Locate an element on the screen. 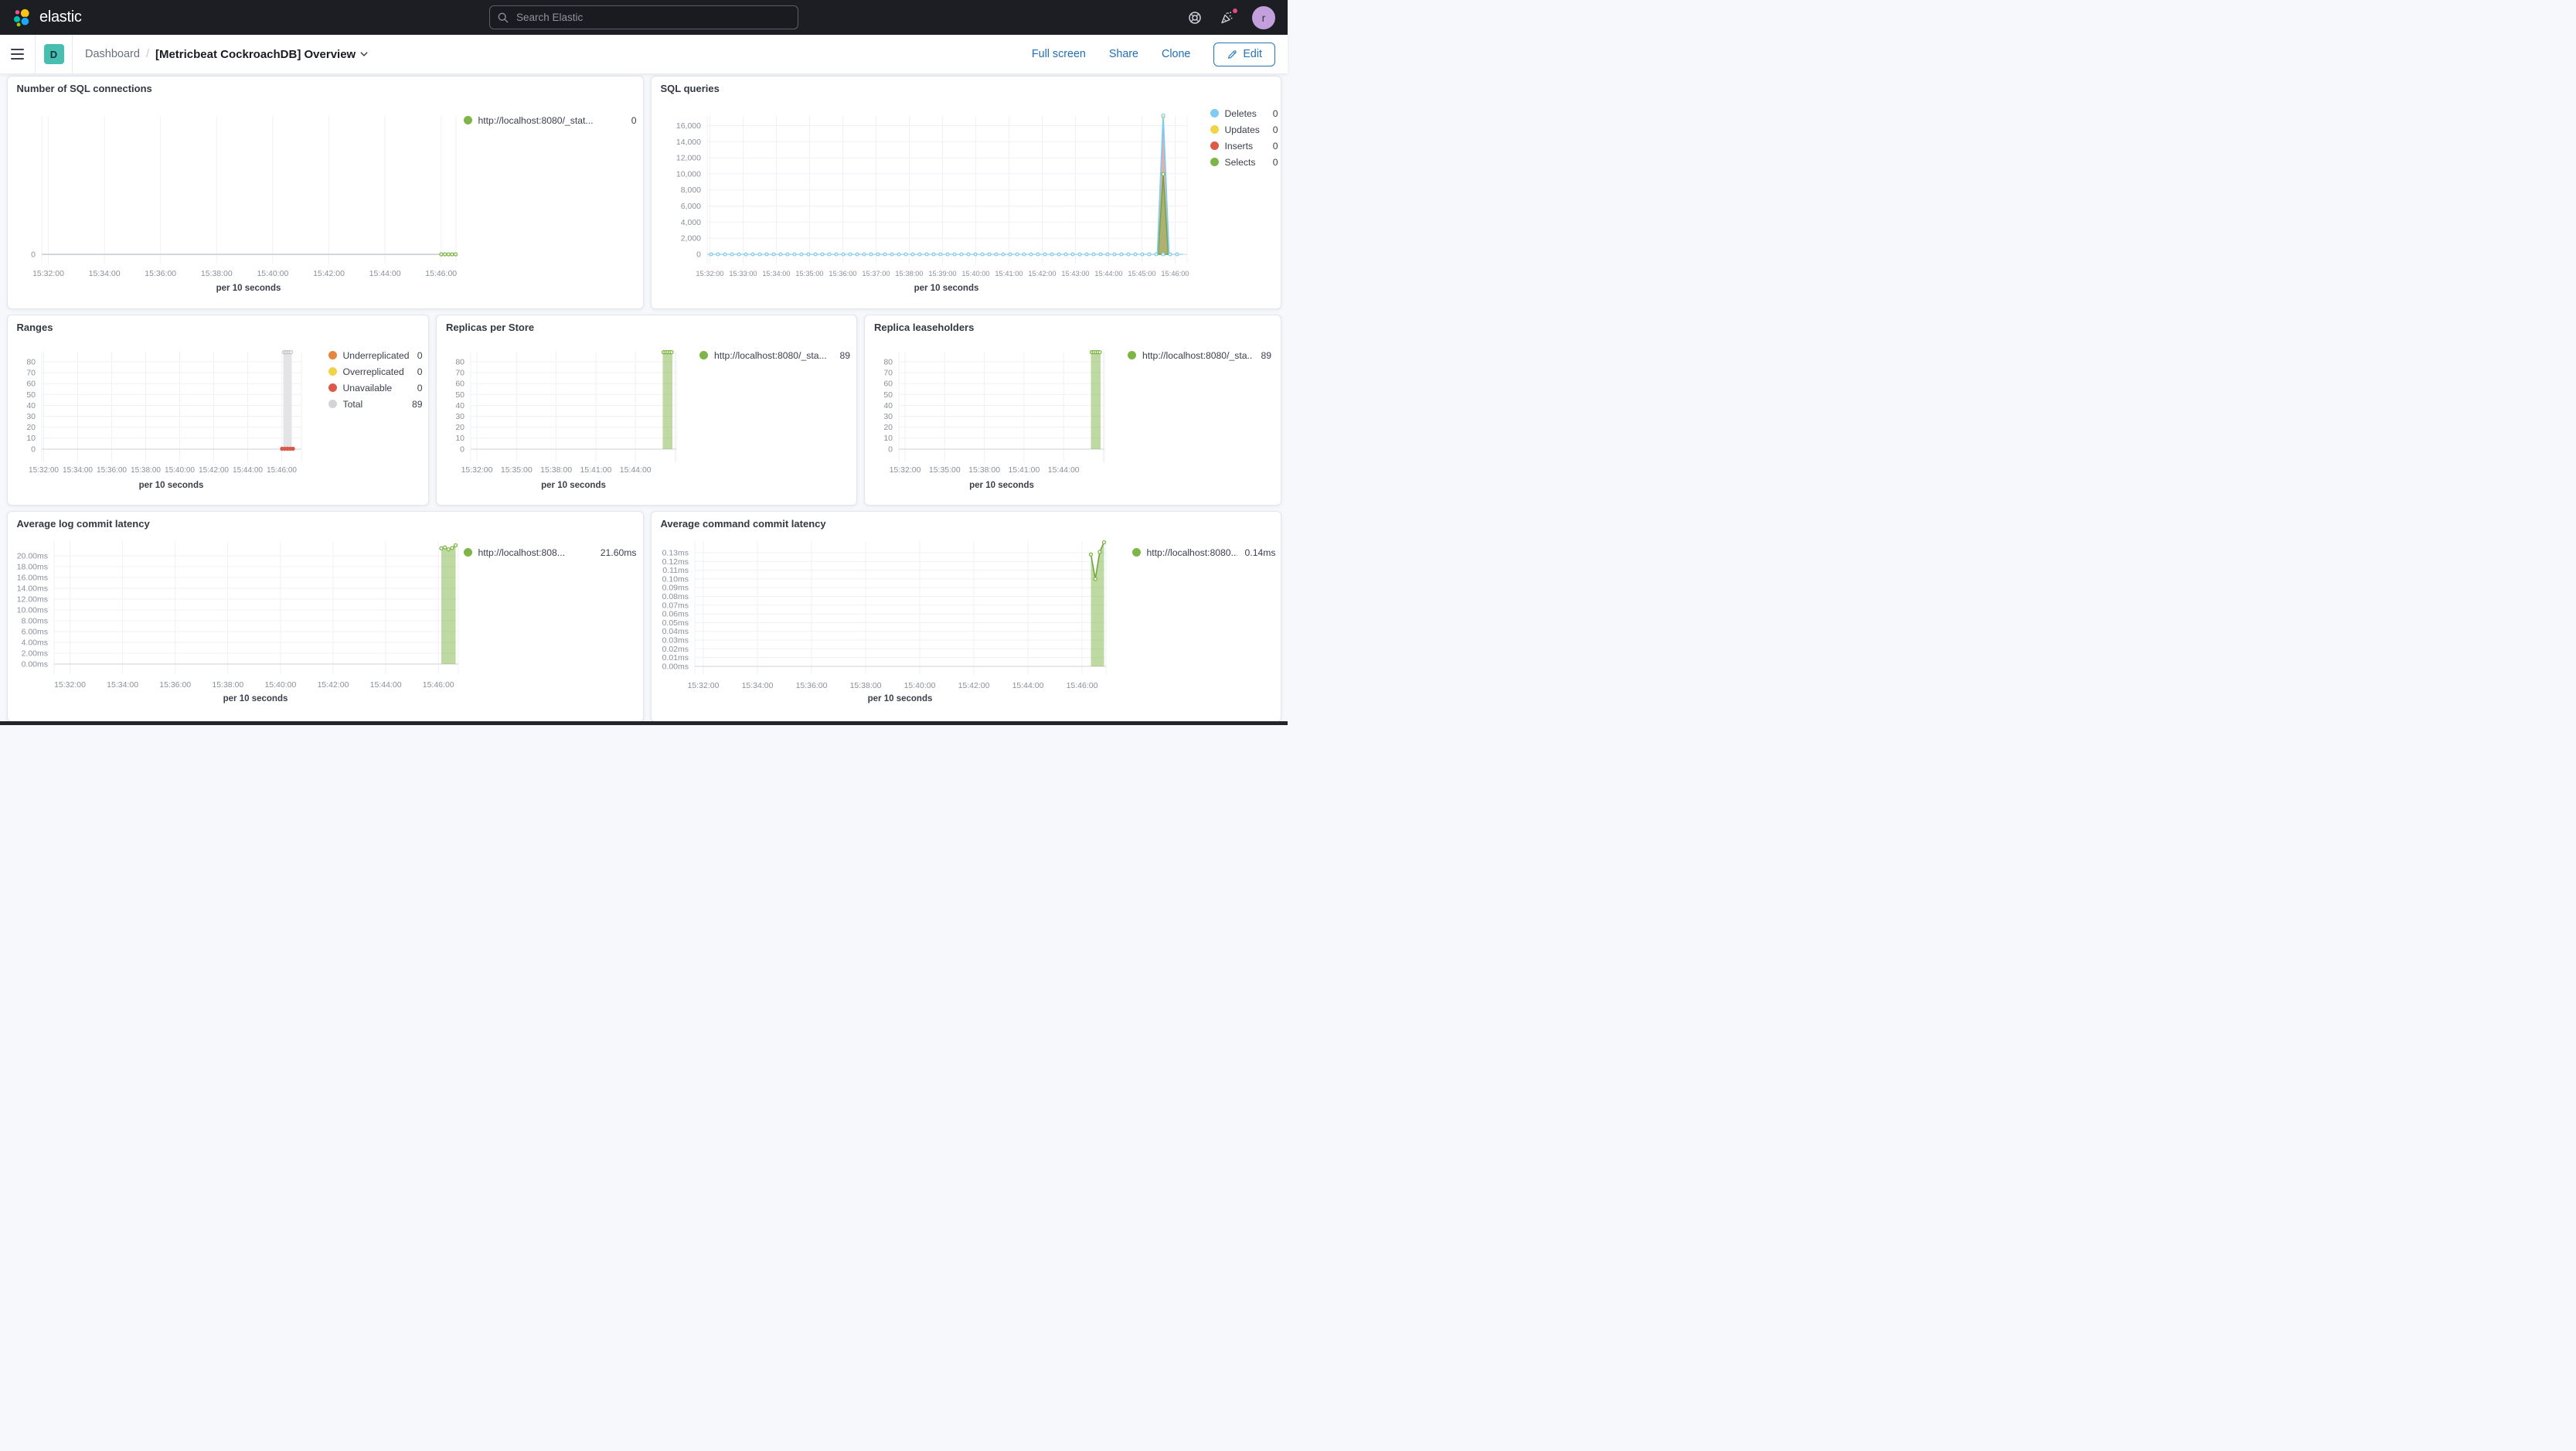 The width and height of the screenshot is (2576, 1451). svg-text: 20 is located at coordinates (460, 428).